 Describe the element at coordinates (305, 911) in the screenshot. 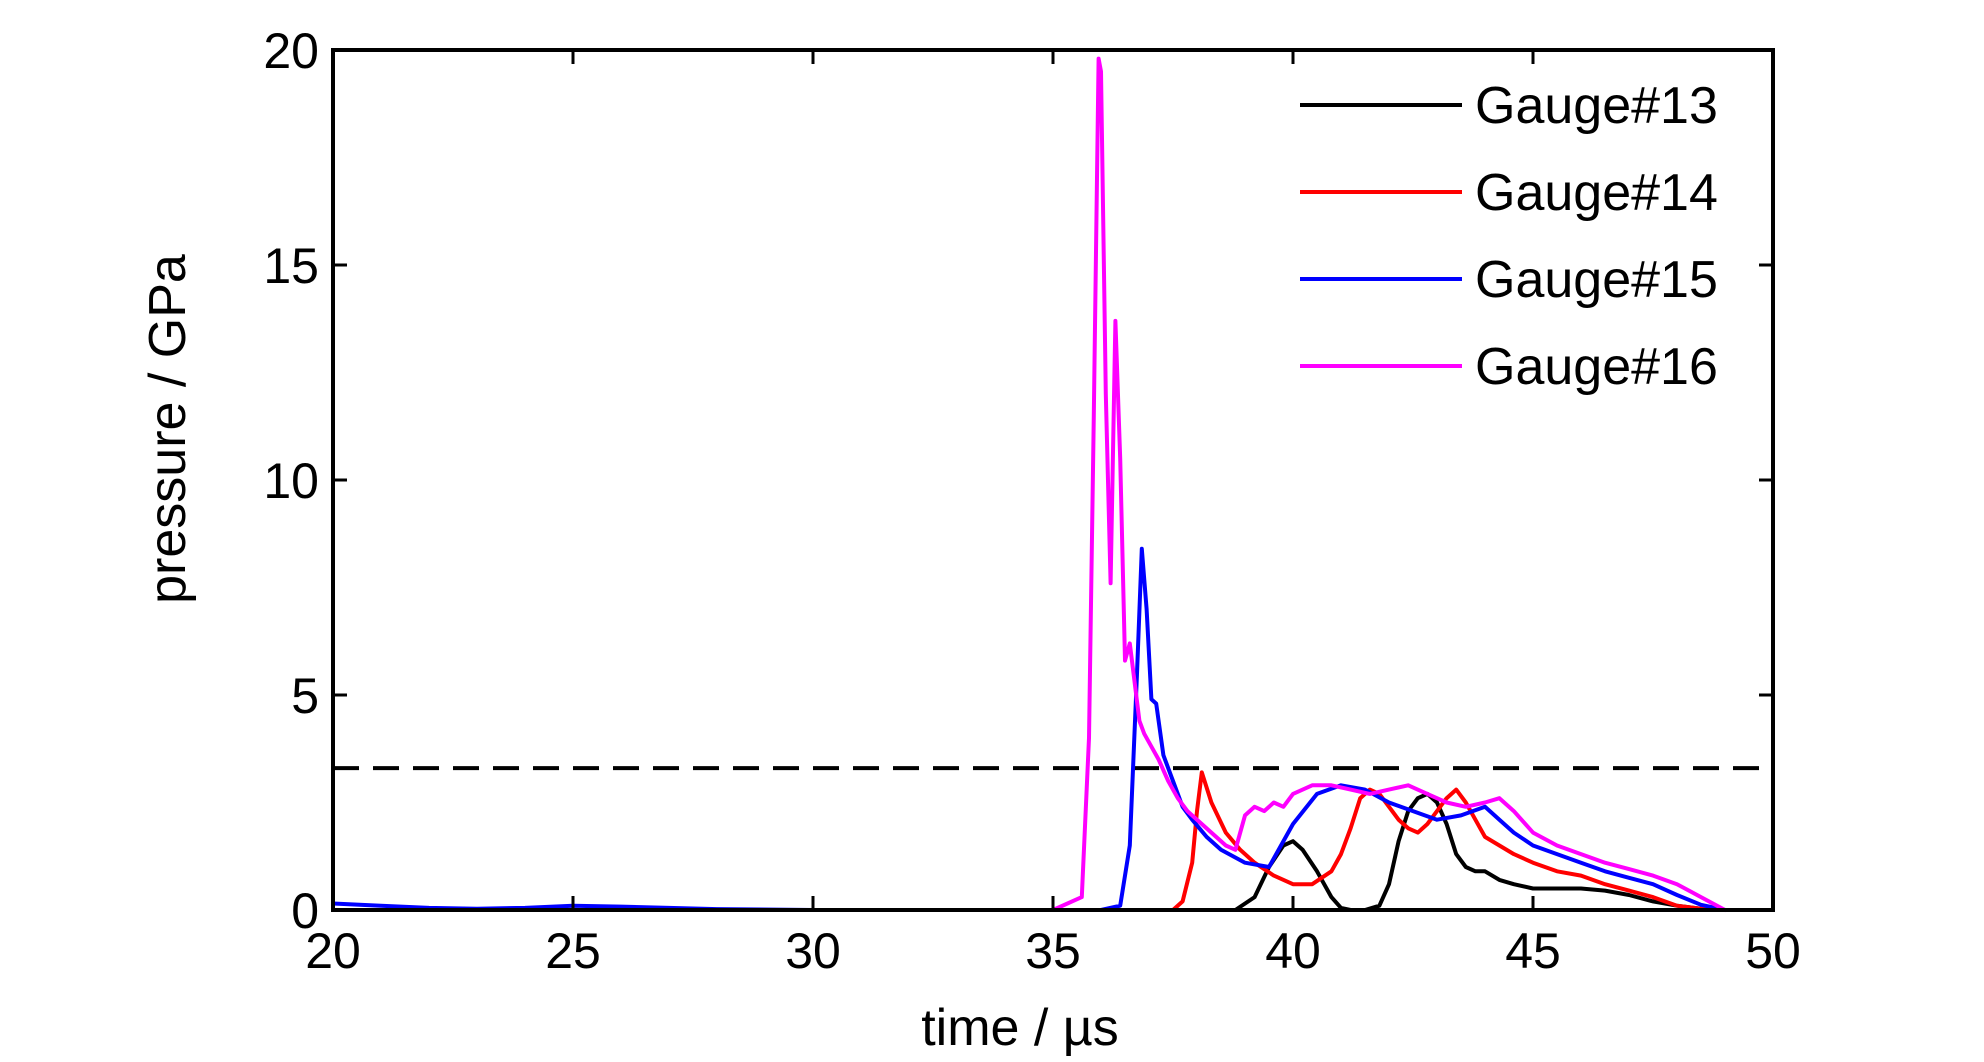

I see `y-tick-label: 0` at that location.